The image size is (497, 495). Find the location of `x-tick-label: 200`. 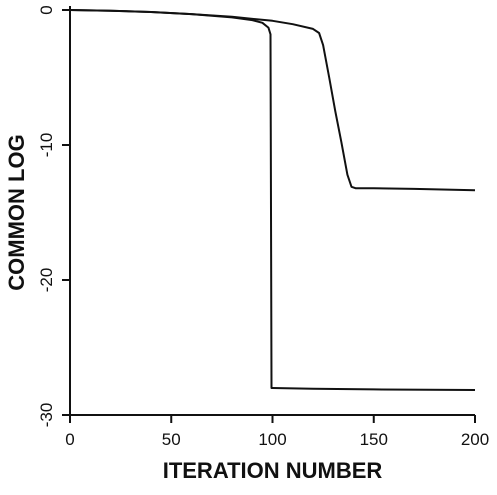

x-tick-label: 200 is located at coordinates (475, 439).